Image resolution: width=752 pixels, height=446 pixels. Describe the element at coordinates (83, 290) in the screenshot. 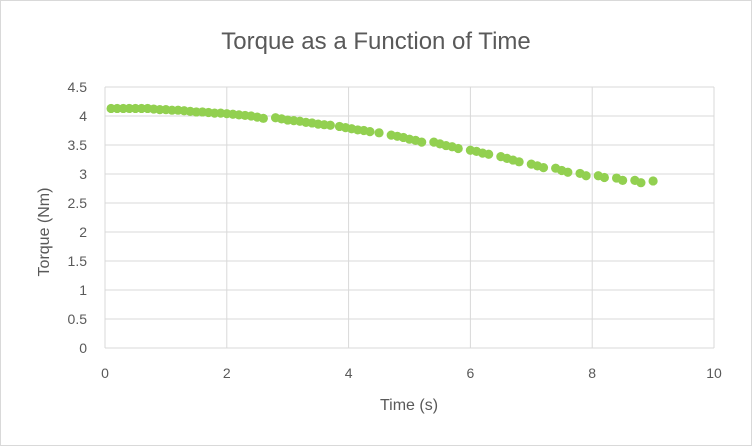

I see `y-tick-label: 1` at that location.